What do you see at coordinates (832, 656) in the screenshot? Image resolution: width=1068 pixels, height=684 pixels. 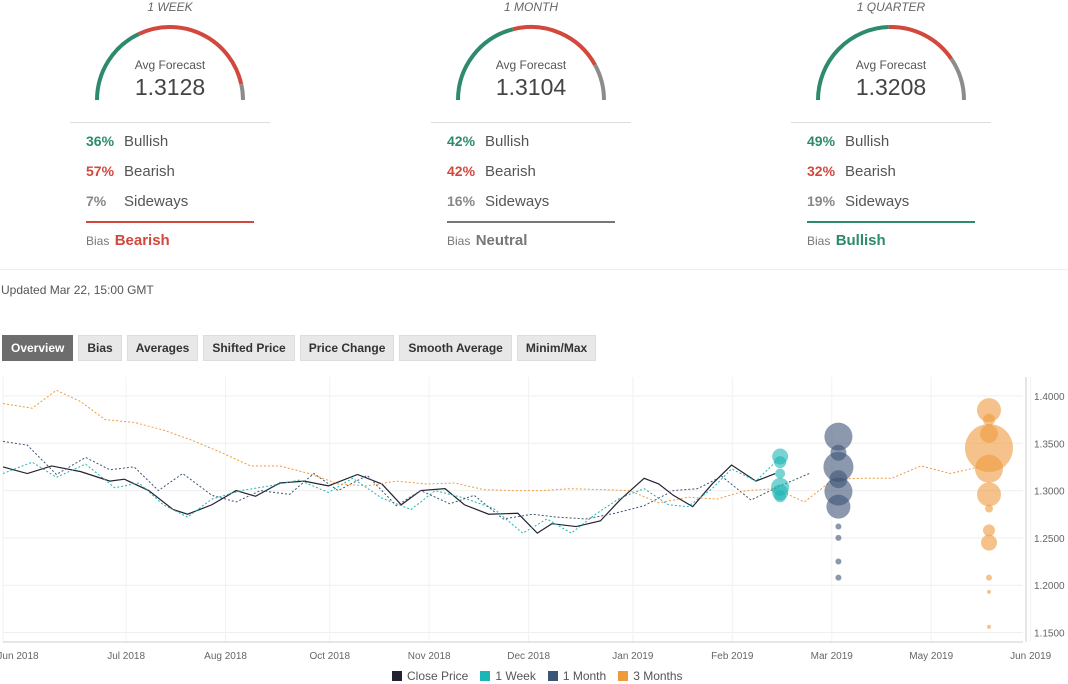 I see `x-tick-label: Mar 2019` at bounding box center [832, 656].